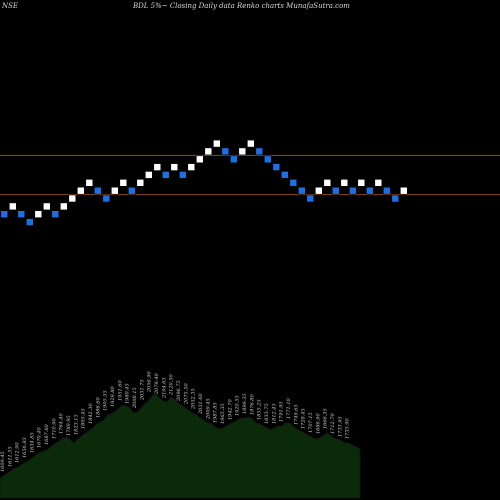 The height and width of the screenshot is (500, 500). I want to click on volume-label: 2075.50, so click(186, 394).